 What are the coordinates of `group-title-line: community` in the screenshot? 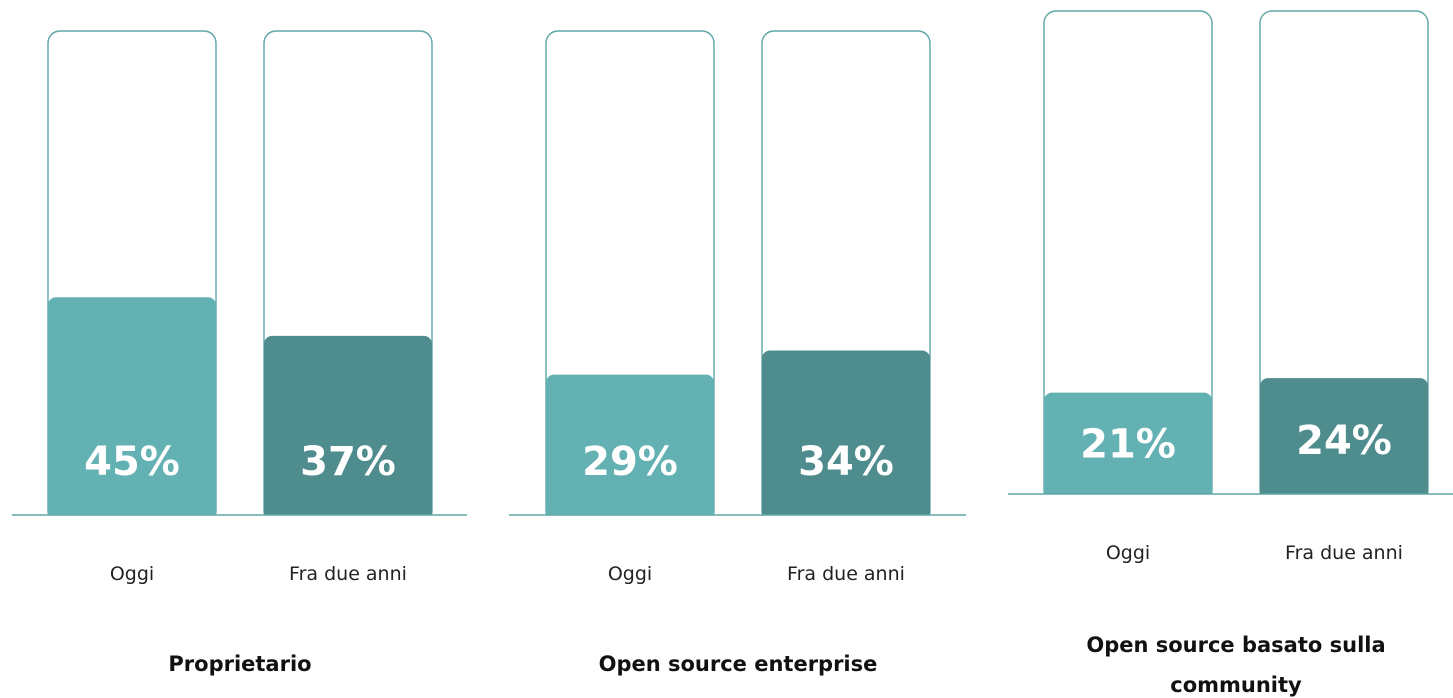 It's located at (1236, 685).